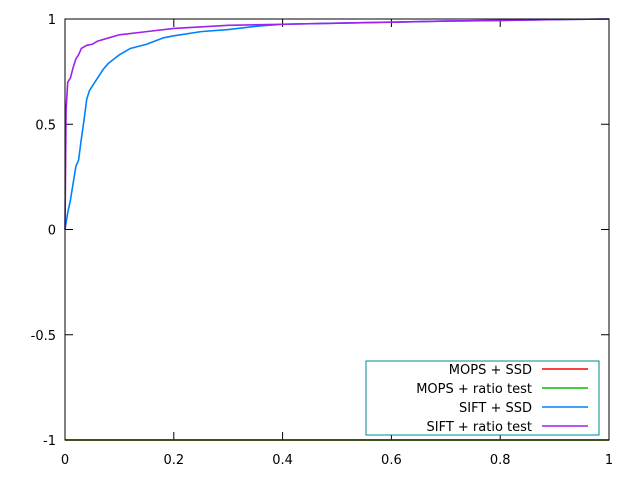  I want to click on y-tick-label: 0, so click(52, 231).